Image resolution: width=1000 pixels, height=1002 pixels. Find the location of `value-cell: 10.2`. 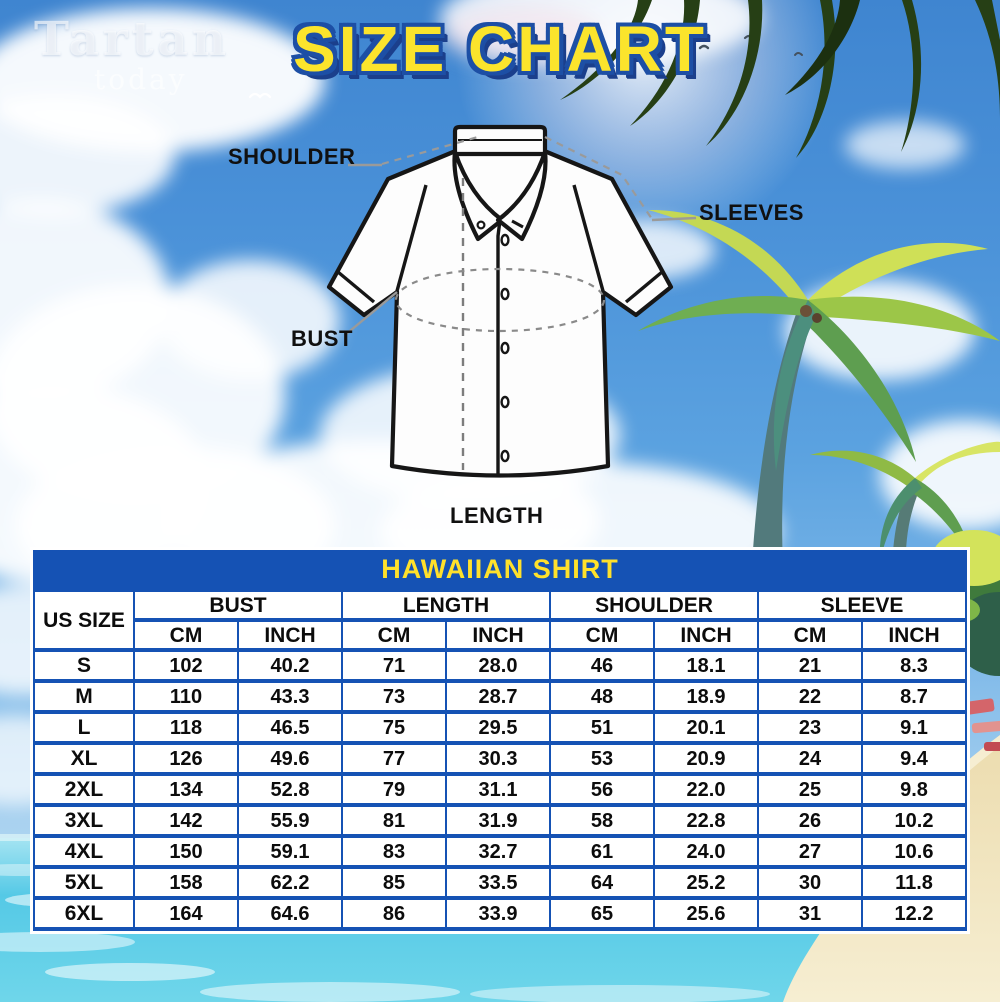

value-cell: 10.2 is located at coordinates (914, 820).